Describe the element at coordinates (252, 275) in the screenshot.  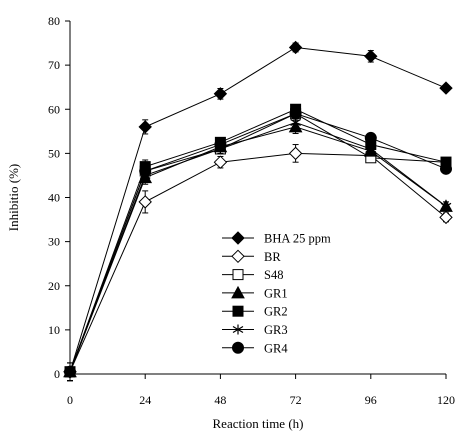
I see `legend-item: S48` at that location.